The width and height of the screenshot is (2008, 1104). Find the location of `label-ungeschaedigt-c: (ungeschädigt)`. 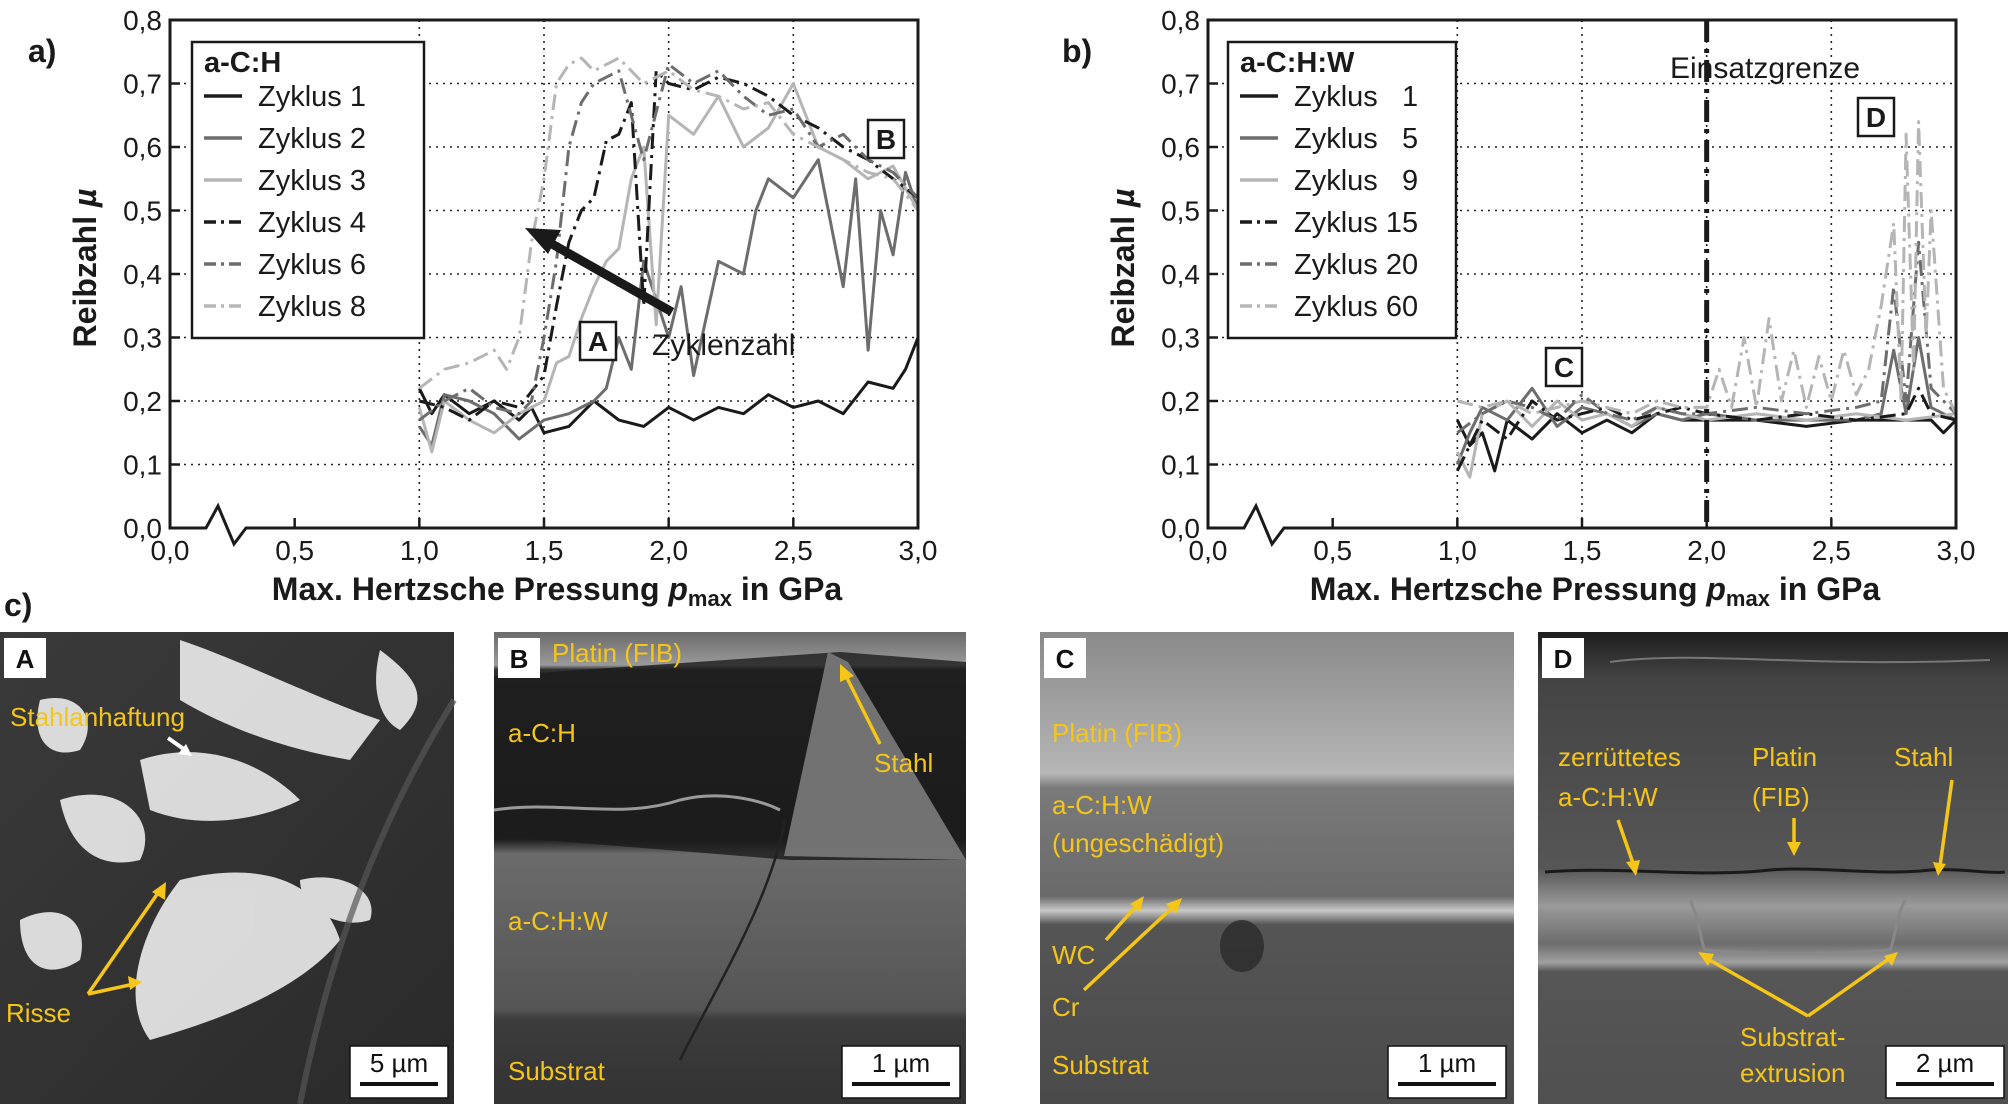

label-ungeschaedigt-c: (ungeschädigt) is located at coordinates (1138, 843).